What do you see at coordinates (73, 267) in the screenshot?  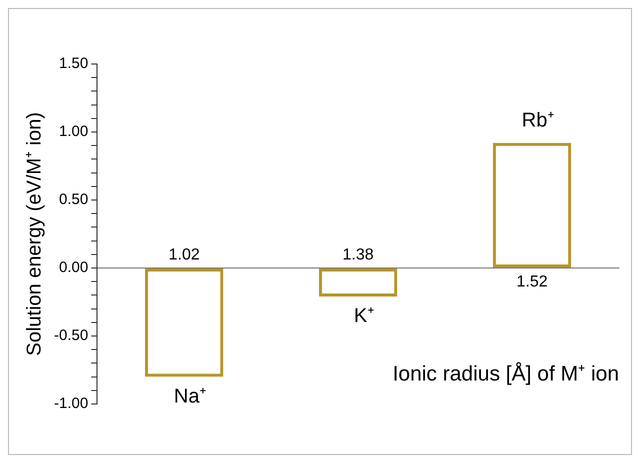 I see `y-tick-label: 0.00` at bounding box center [73, 267].